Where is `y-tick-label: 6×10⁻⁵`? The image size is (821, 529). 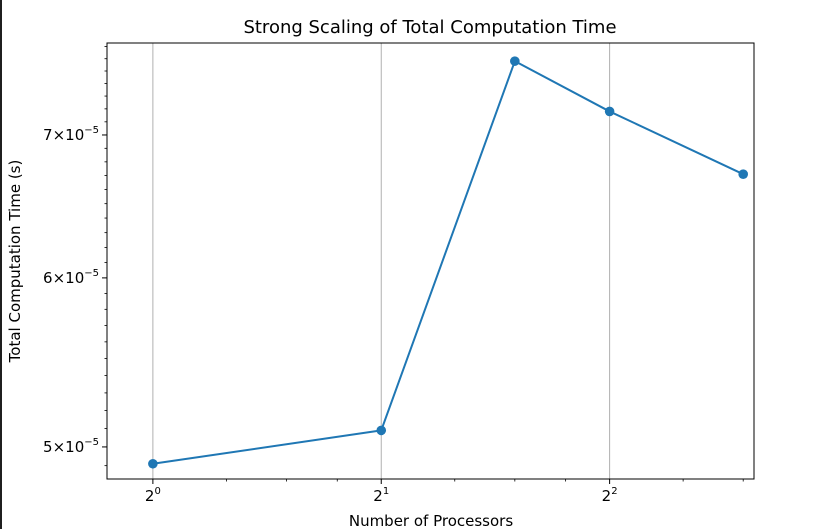
y-tick-label: 6×10⁻⁵ is located at coordinates (71, 277).